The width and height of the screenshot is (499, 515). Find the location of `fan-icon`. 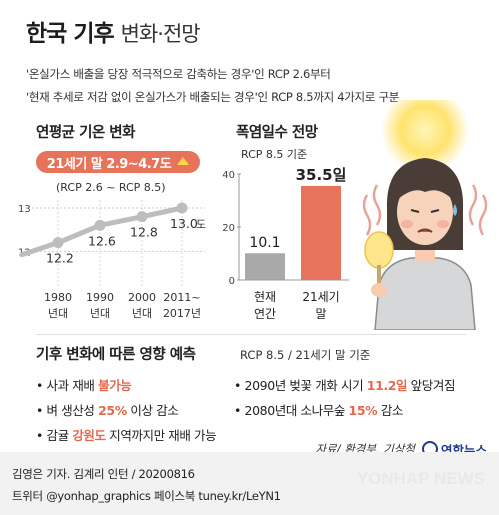

fan-icon is located at coordinates (379, 250).